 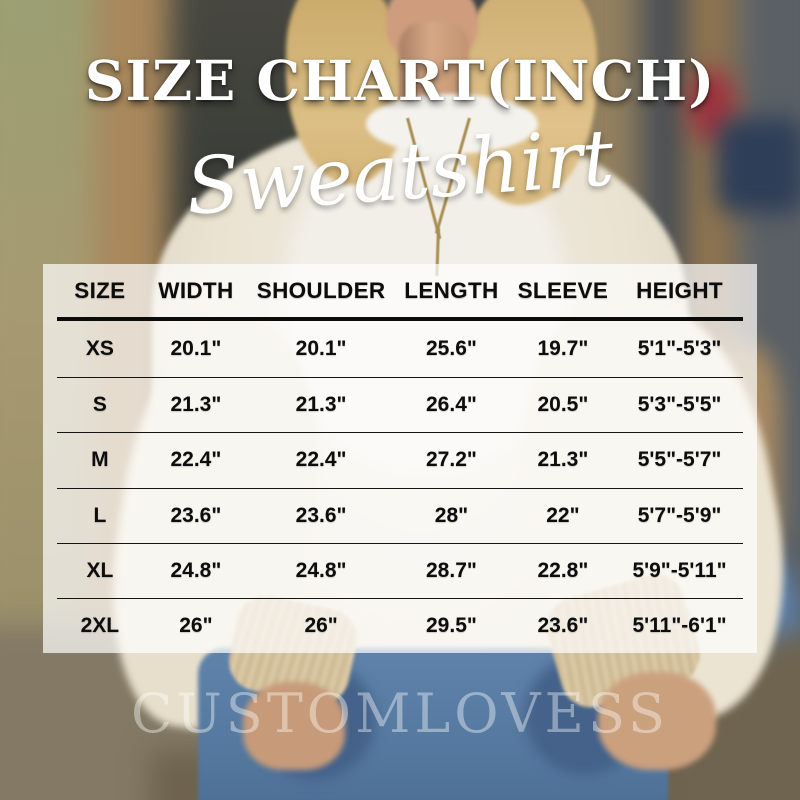 I want to click on table-row: 2XL 26" 26" 29.5" 23.6" 5'11"-6'1", so click(x=400, y=626).